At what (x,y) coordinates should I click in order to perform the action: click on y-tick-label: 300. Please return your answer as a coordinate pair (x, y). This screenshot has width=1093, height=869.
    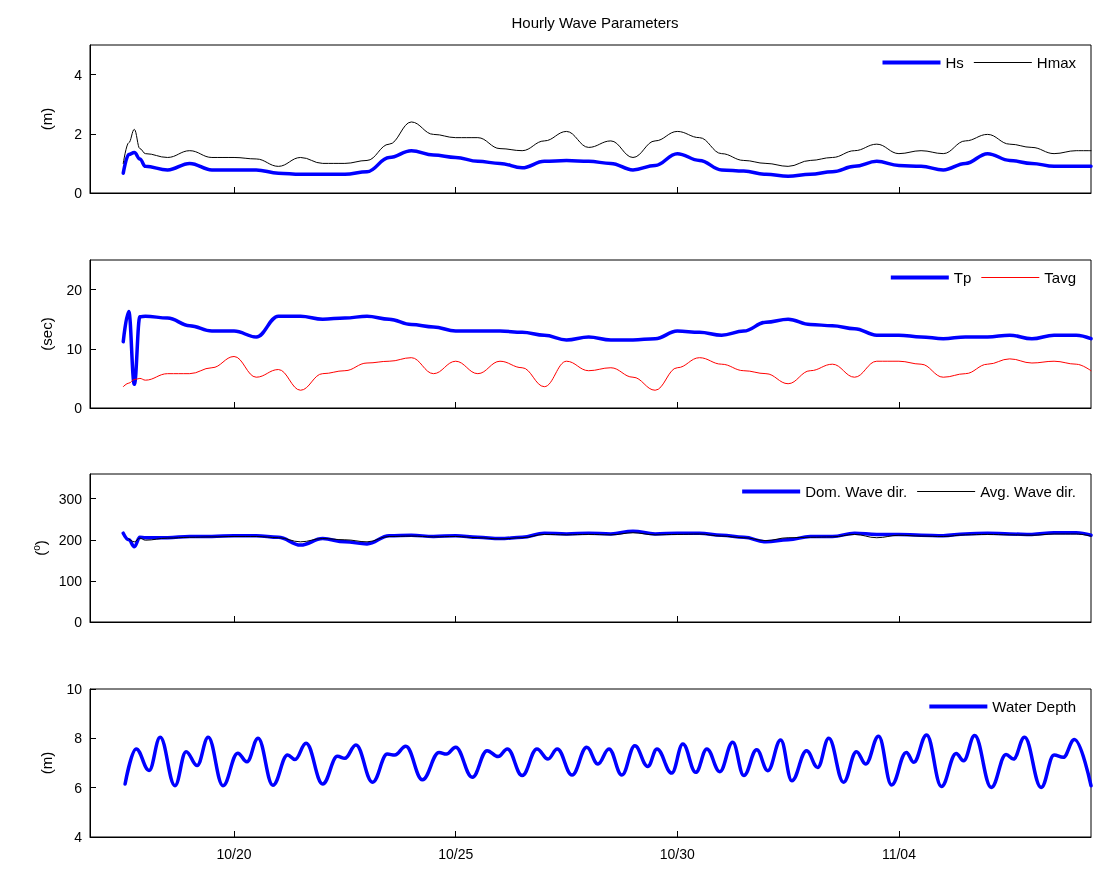
    Looking at the image, I should click on (70, 498).